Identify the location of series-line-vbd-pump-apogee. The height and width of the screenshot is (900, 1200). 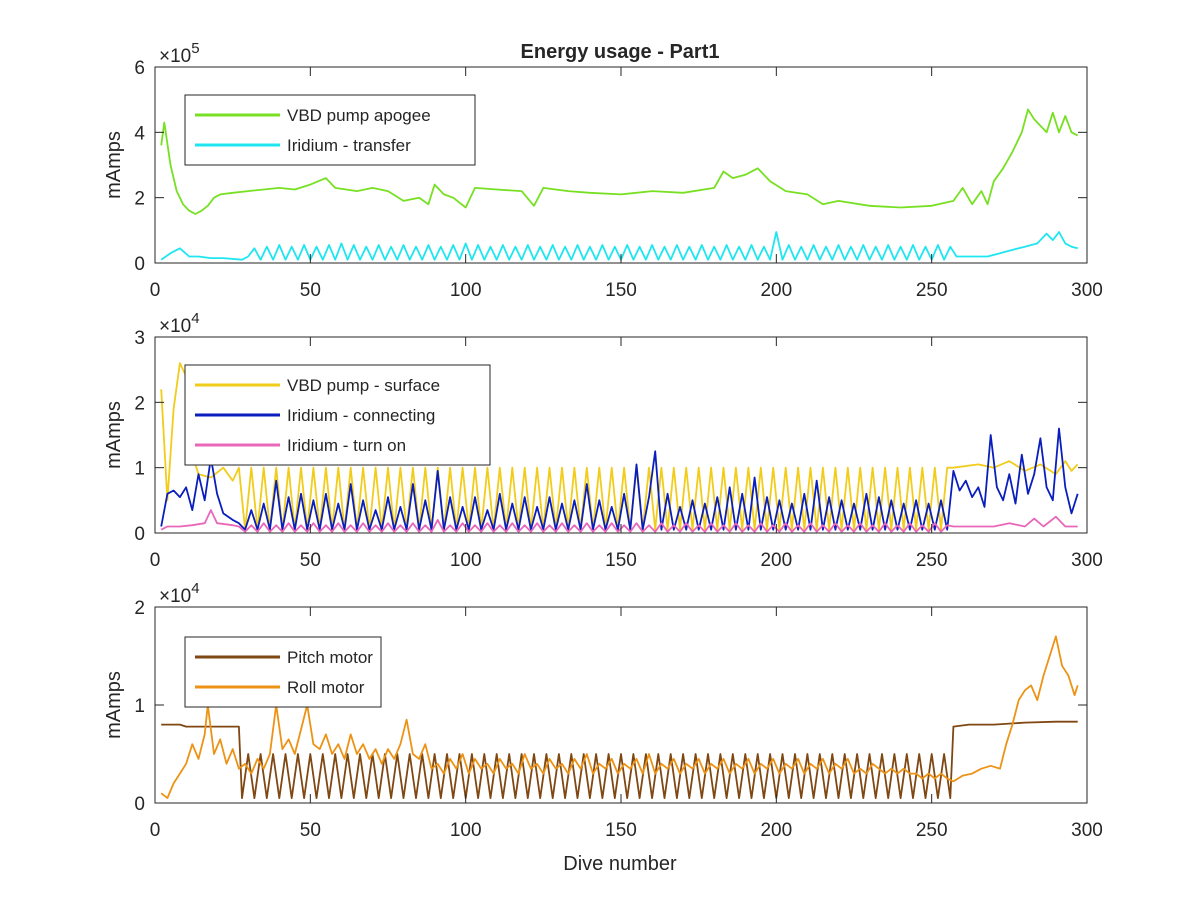
(619, 161).